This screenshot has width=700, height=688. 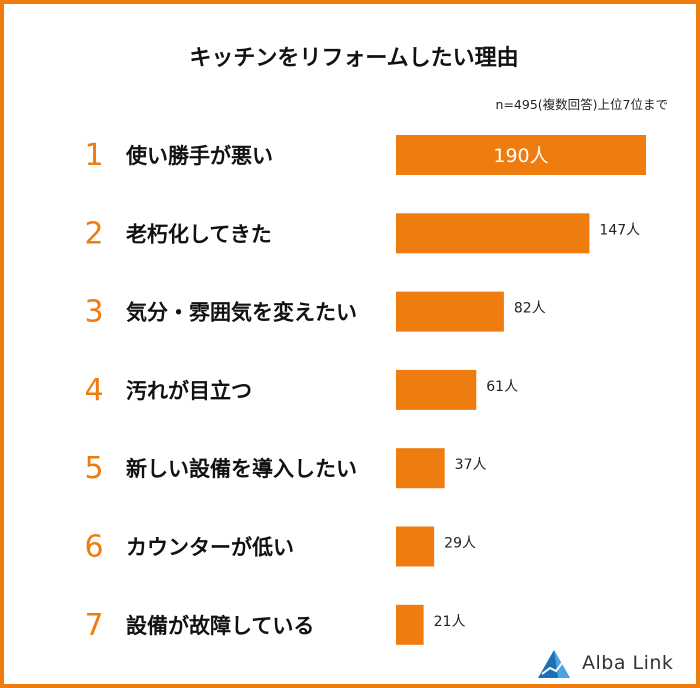 What do you see at coordinates (502, 387) in the screenshot?
I see `value-label: 61人` at bounding box center [502, 387].